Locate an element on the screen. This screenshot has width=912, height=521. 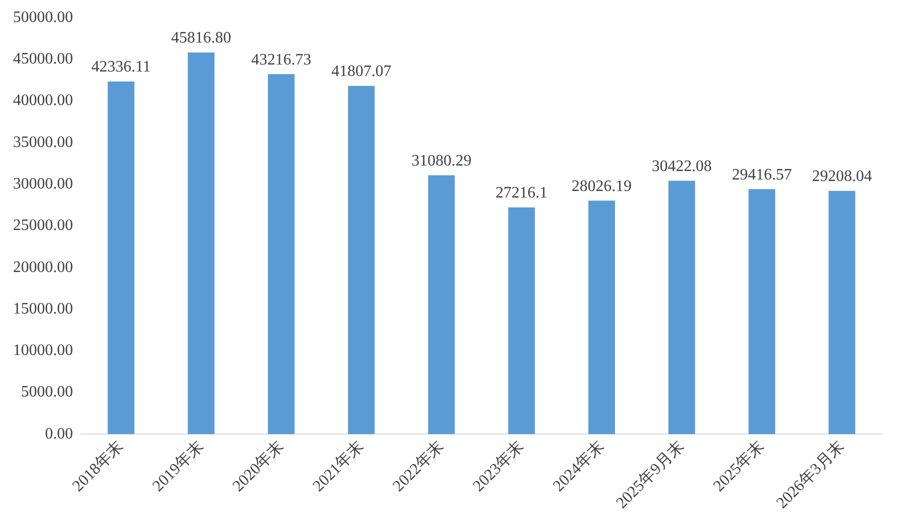
y-tick-label: 35000.00 is located at coordinates (43, 142).